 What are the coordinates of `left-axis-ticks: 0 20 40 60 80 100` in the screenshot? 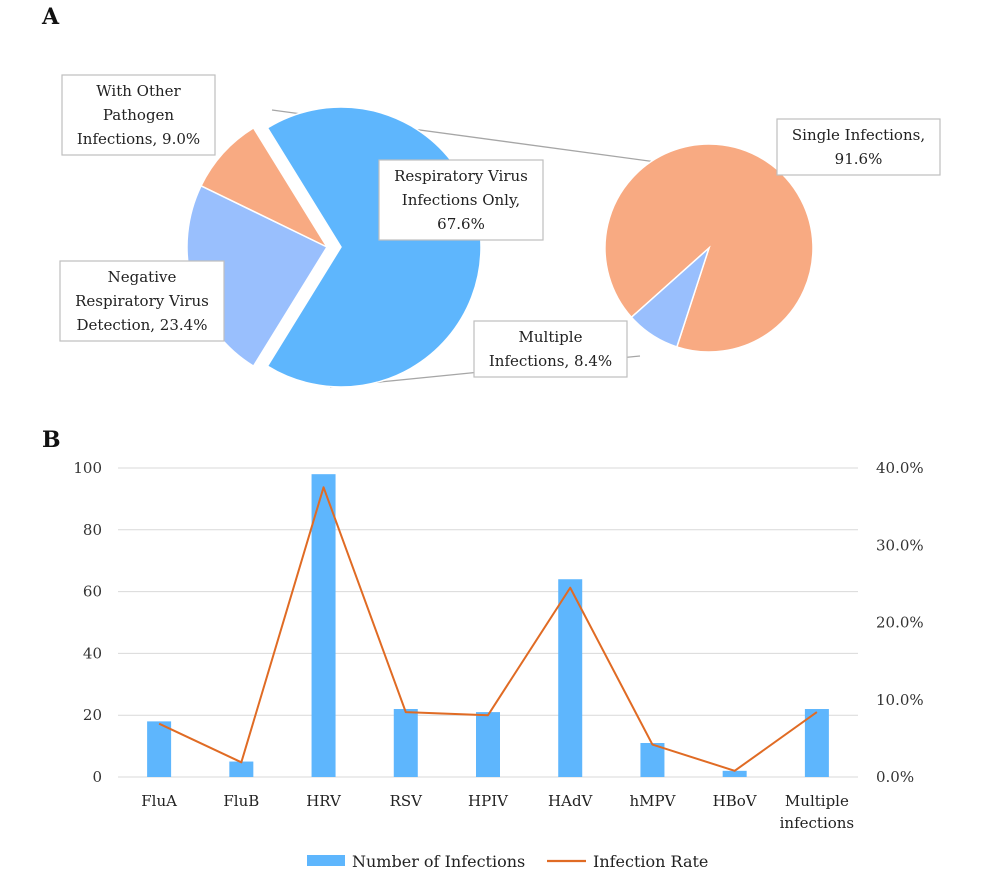 It's located at (87, 622).